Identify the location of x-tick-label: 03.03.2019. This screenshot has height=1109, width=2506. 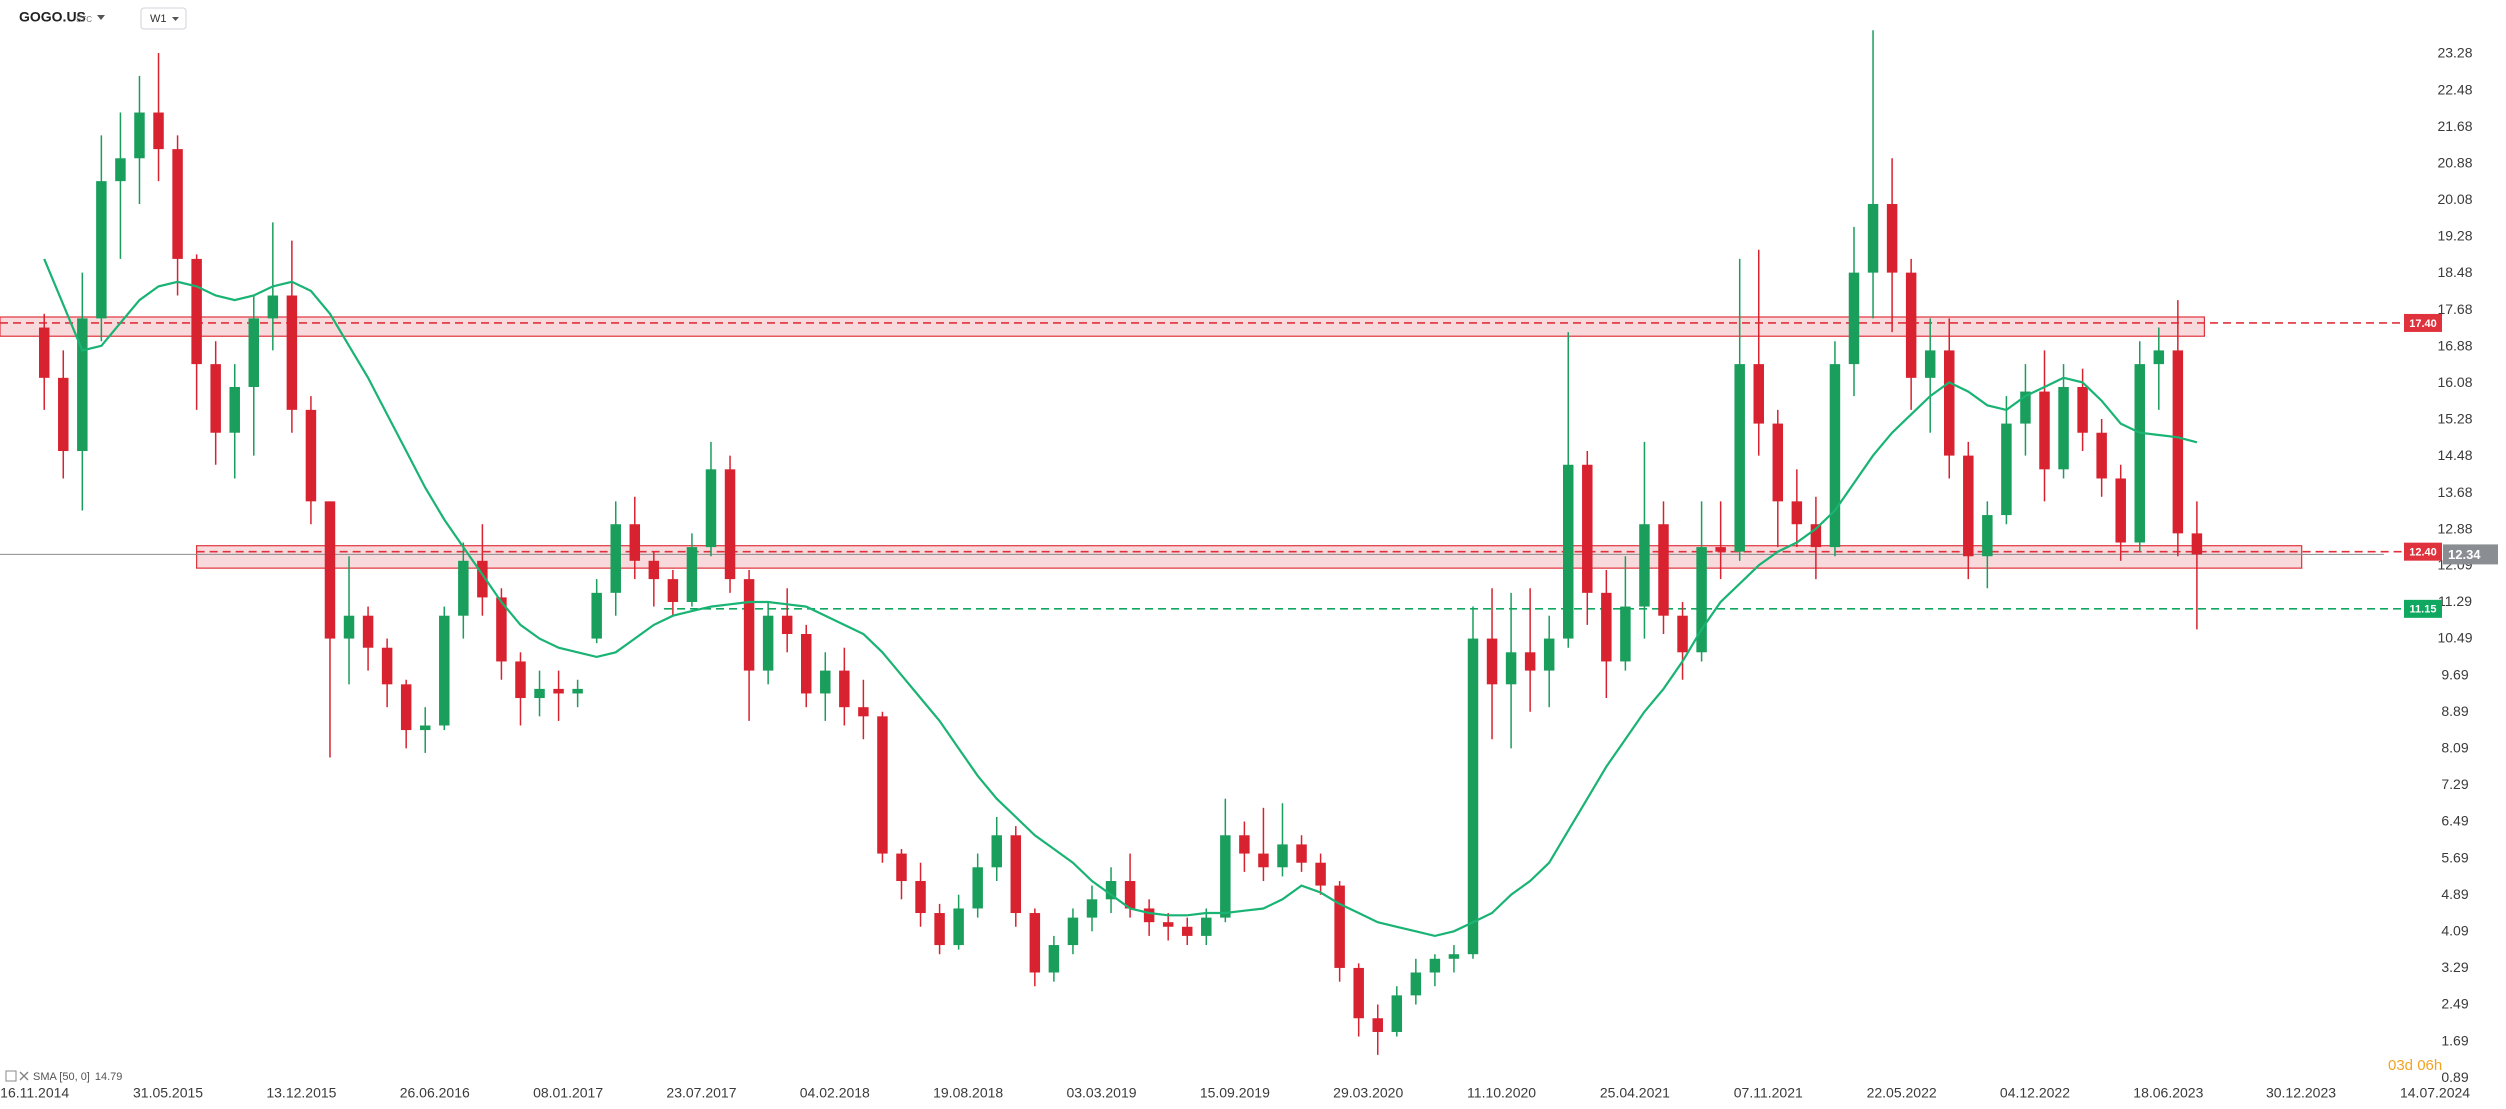
(1101, 1093).